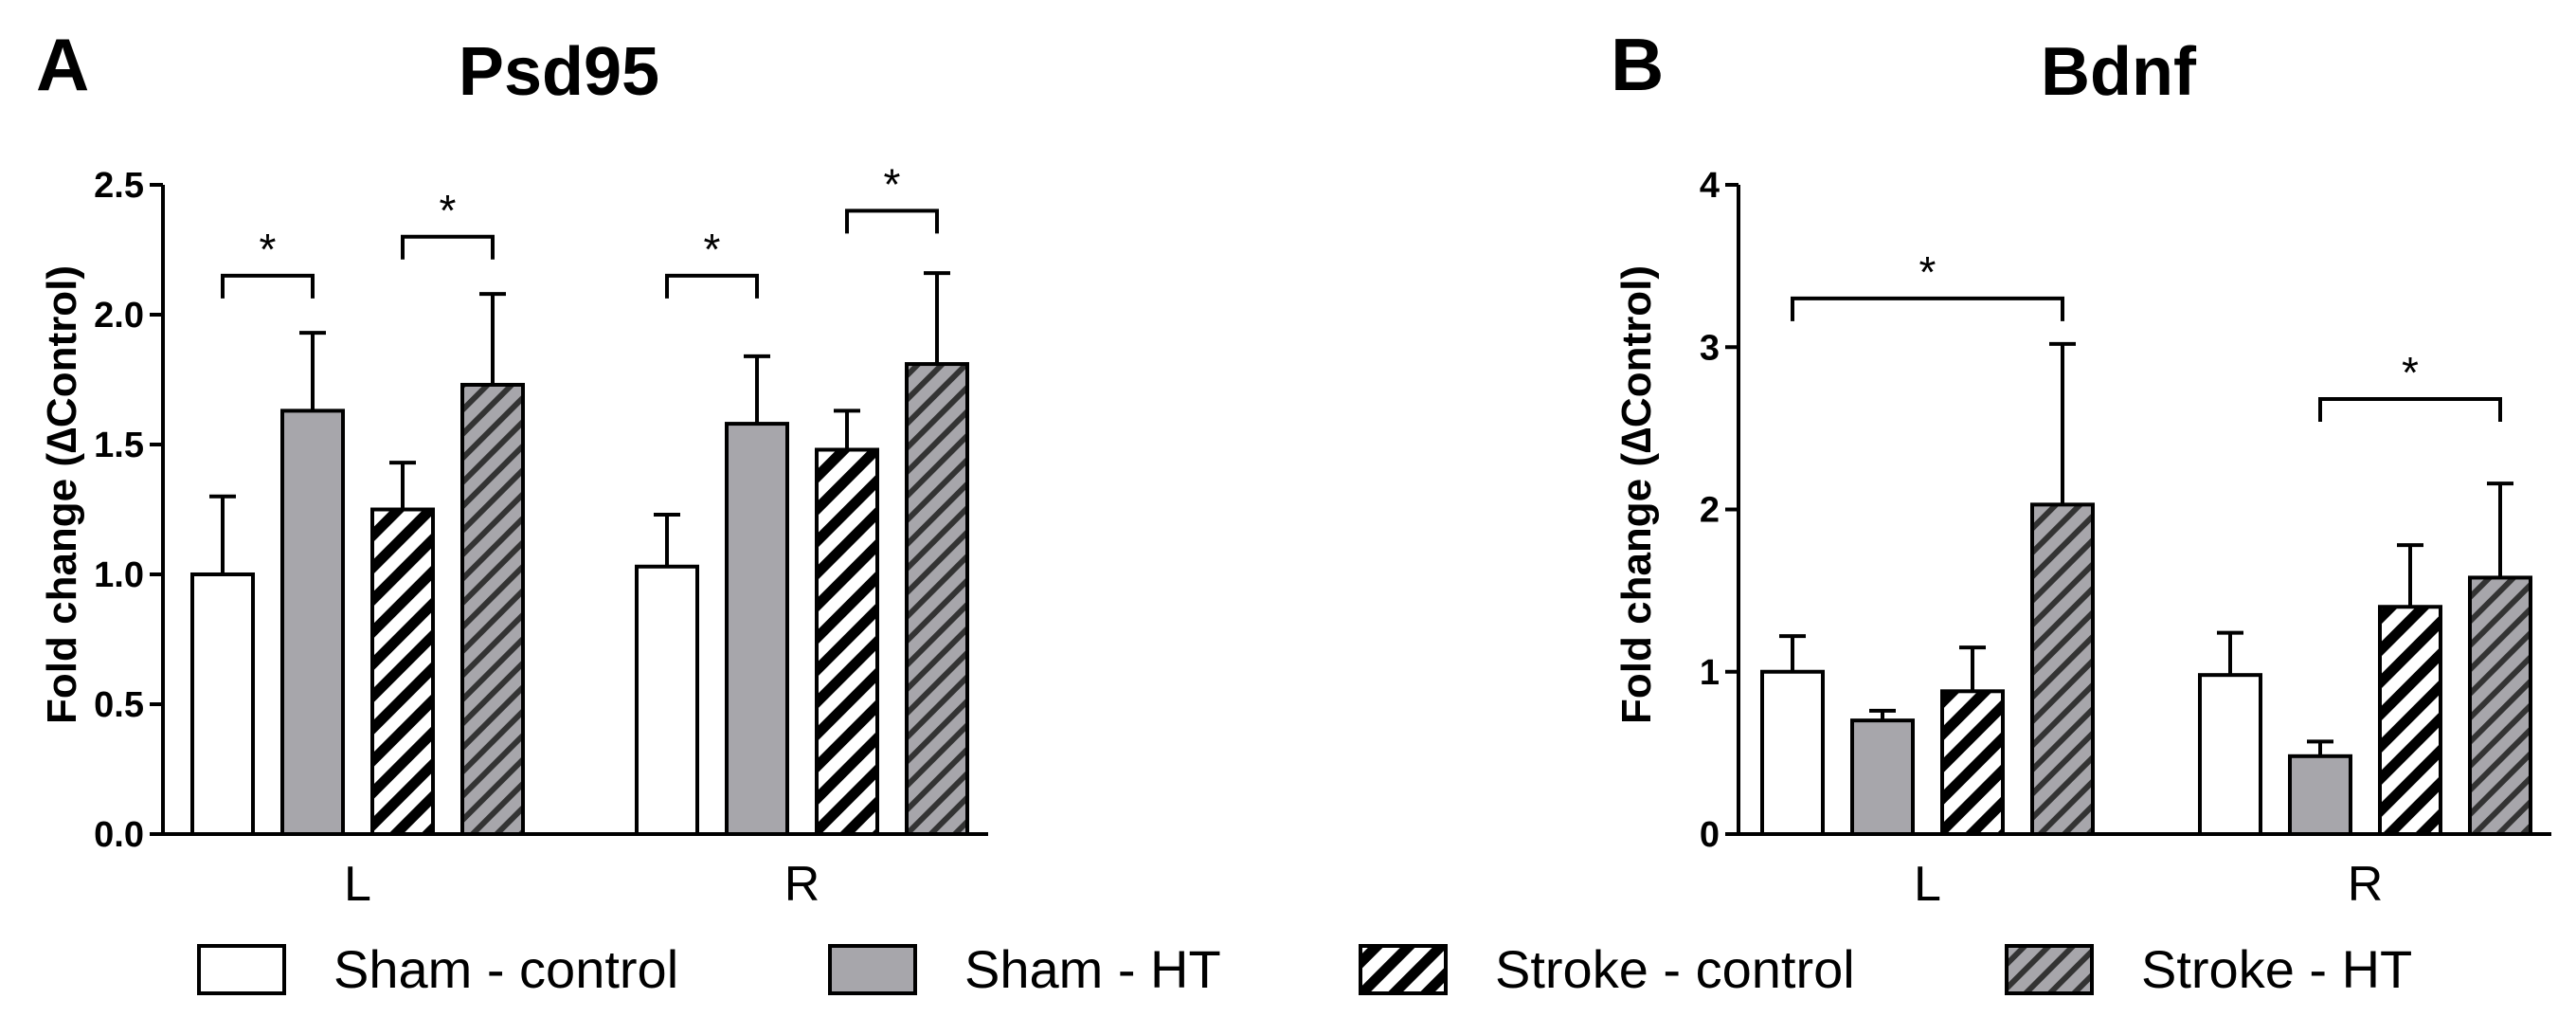  I want to click on panel-b-y-tick-label: 0, so click(1710, 835).